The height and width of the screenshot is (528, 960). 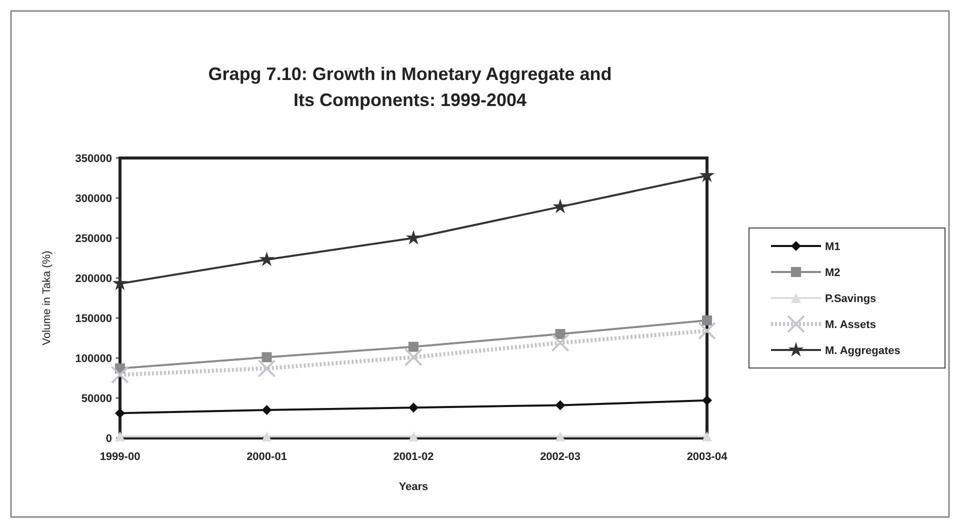 What do you see at coordinates (93, 278) in the screenshot?
I see `y-tick-label: 200000` at bounding box center [93, 278].